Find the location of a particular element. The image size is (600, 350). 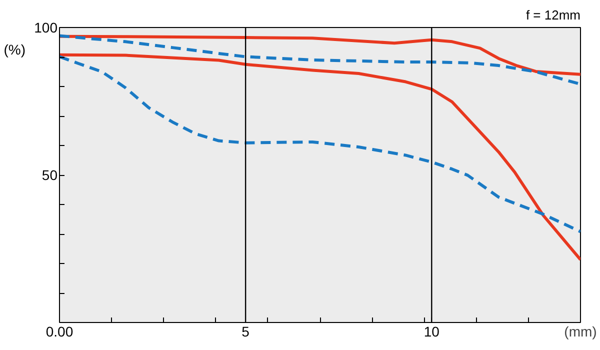

x-axis-title: (mm) is located at coordinates (580, 332).